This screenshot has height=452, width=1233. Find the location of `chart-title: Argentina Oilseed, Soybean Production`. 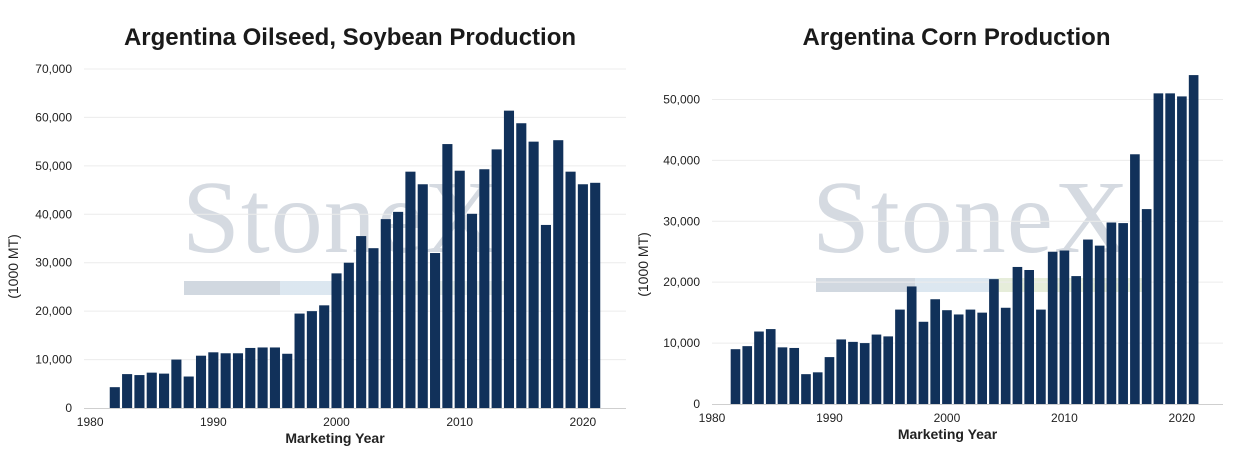

chart-title: Argentina Oilseed, Soybean Production is located at coordinates (350, 37).